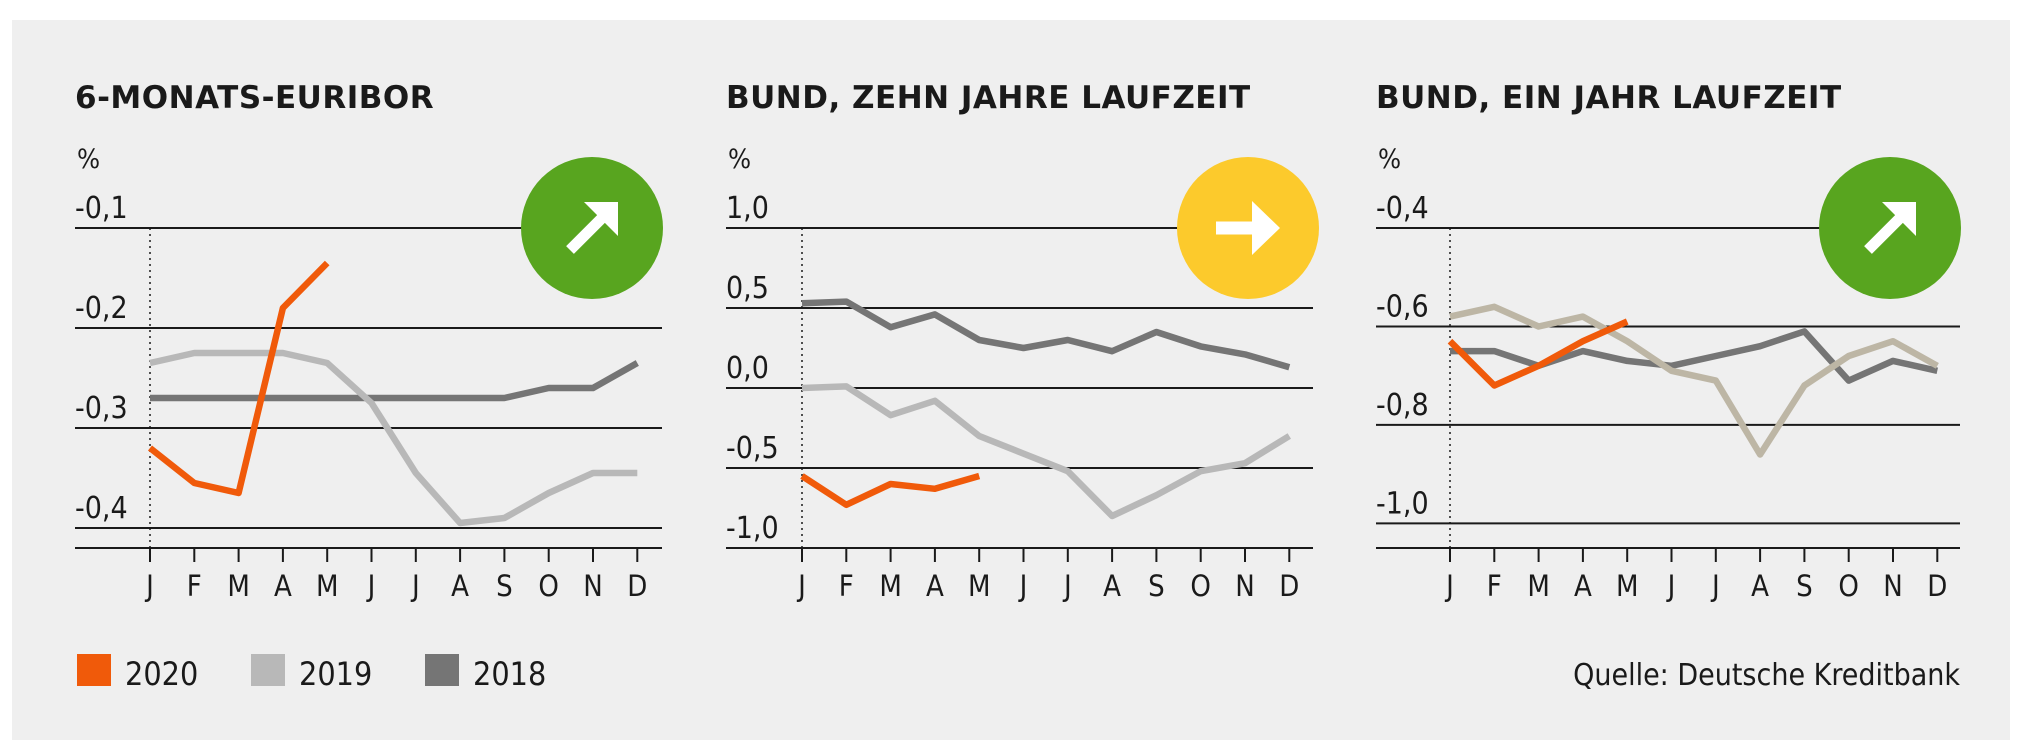 The image size is (2022, 756). Describe the element at coordinates (254, 98) in the screenshot. I see `chart-title: 6-MONATS-EURIBOR` at that location.